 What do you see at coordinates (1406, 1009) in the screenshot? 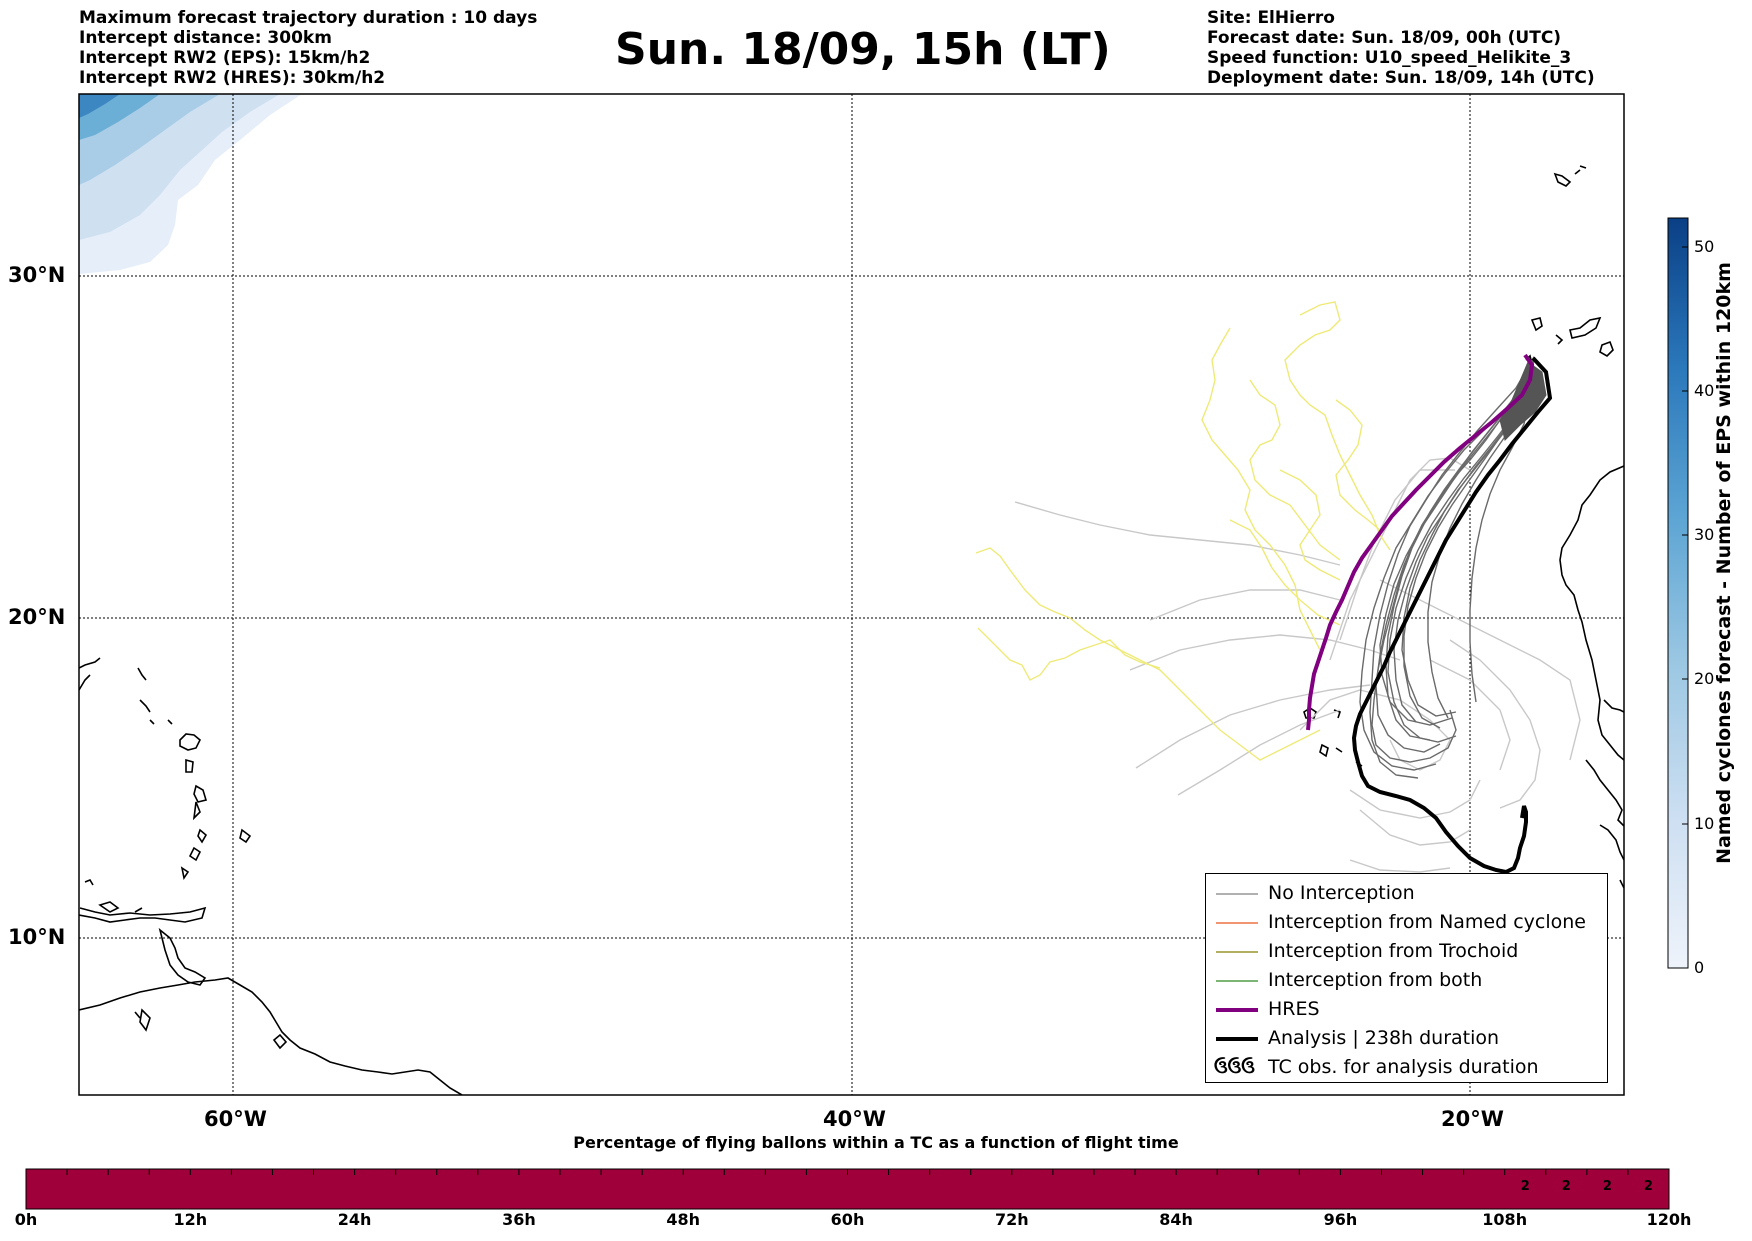
I see `legend-item-hres: HRES` at bounding box center [1406, 1009].